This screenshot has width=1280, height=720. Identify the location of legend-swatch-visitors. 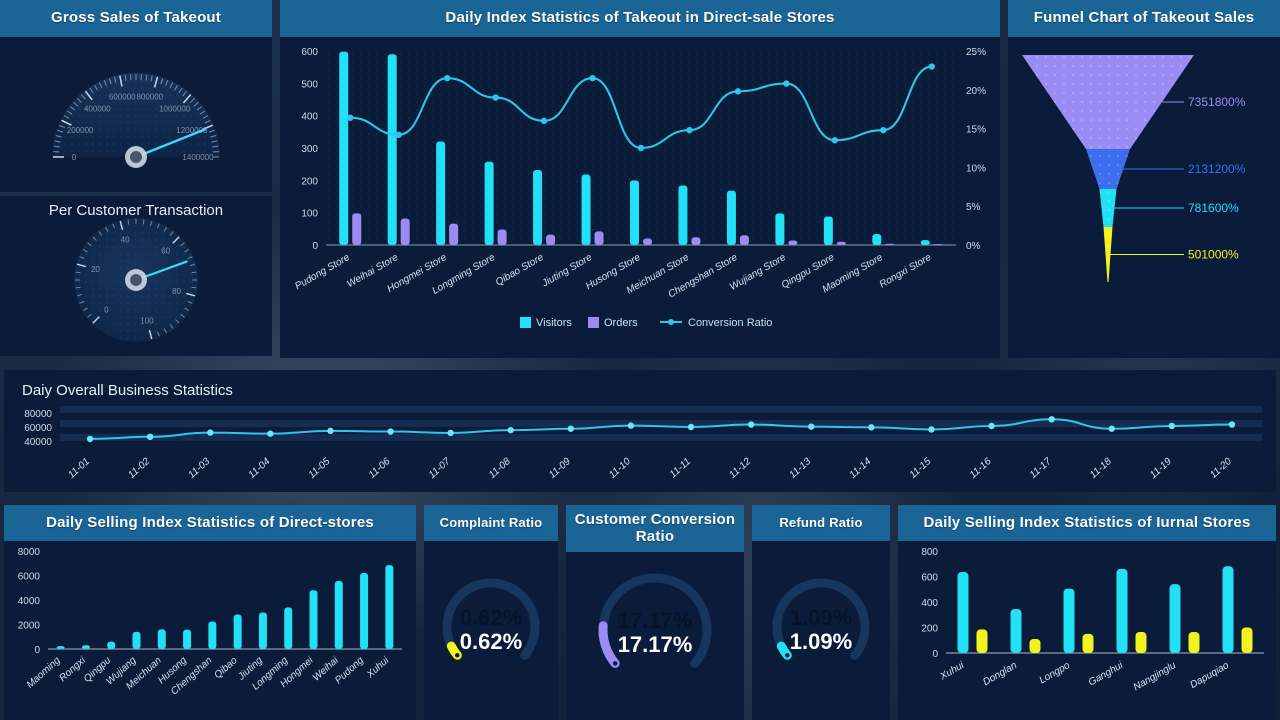
(525, 322).